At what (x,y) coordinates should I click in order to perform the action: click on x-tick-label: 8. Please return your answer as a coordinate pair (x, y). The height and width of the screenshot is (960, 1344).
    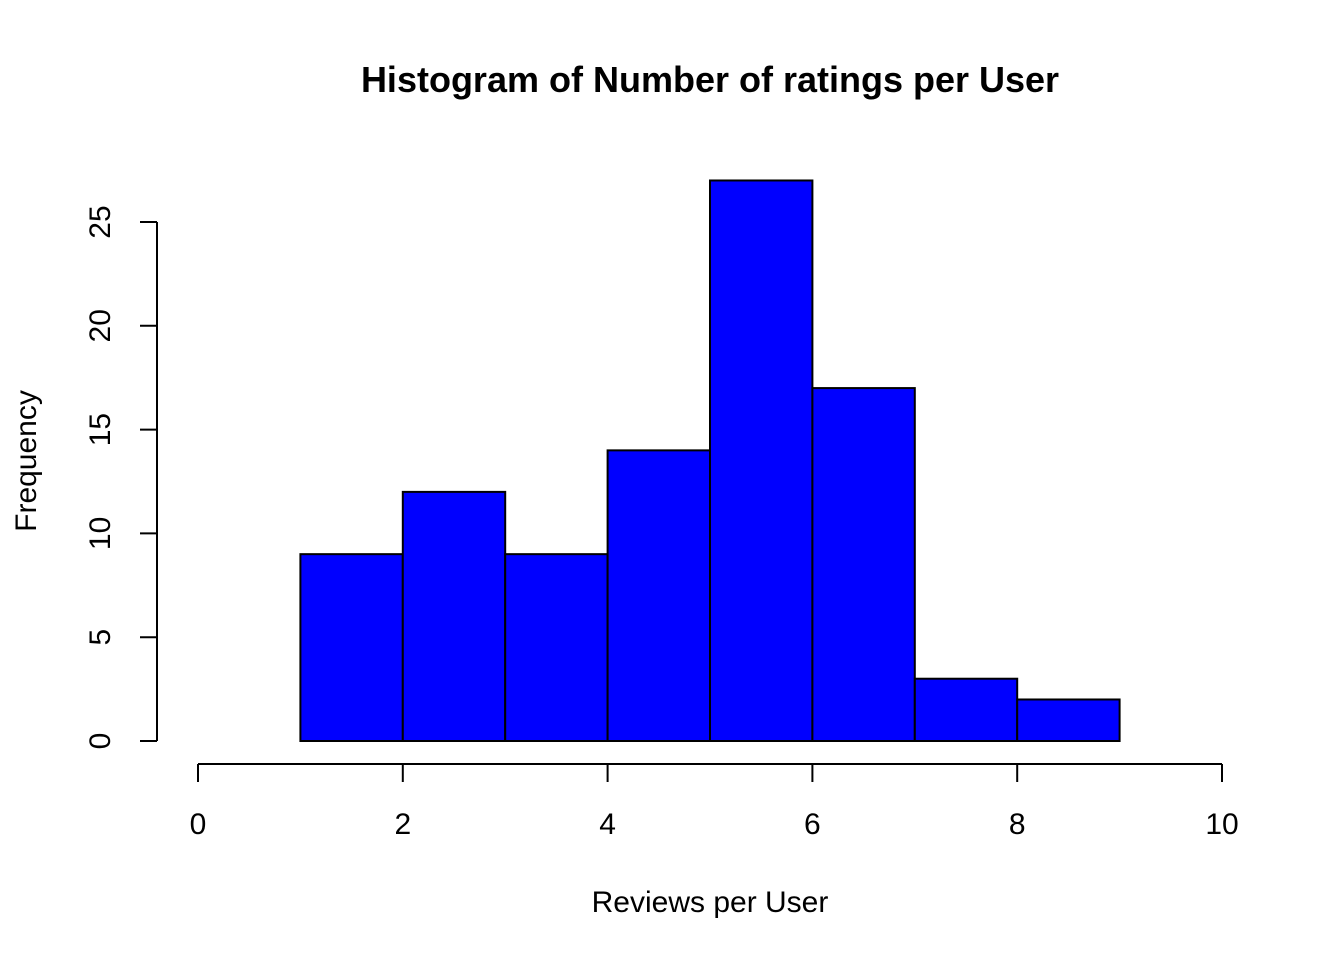
    Looking at the image, I should click on (1017, 824).